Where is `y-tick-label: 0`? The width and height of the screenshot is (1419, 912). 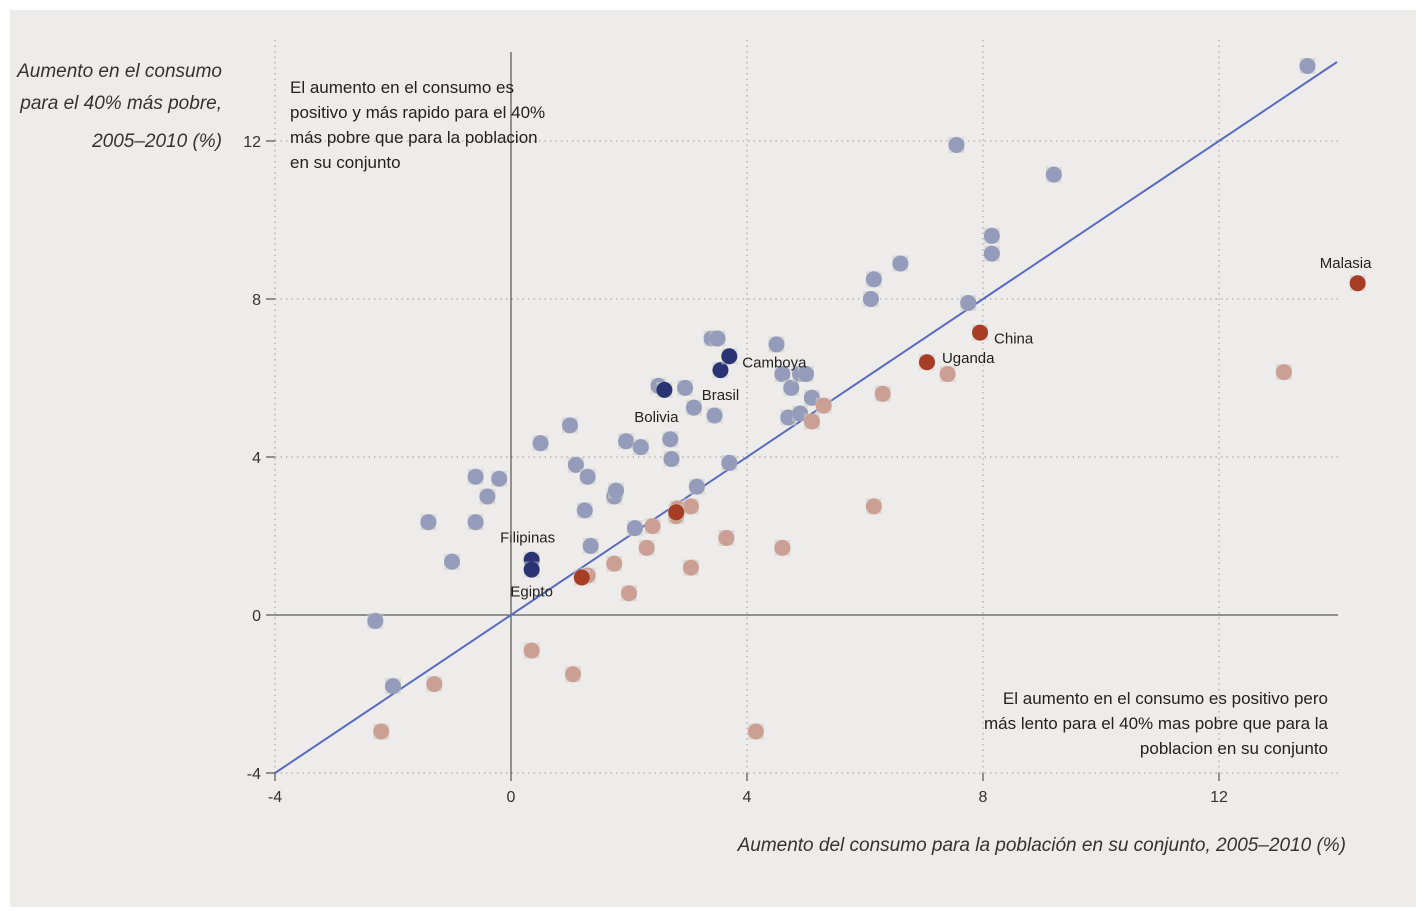
y-tick-label: 0 is located at coordinates (256, 616).